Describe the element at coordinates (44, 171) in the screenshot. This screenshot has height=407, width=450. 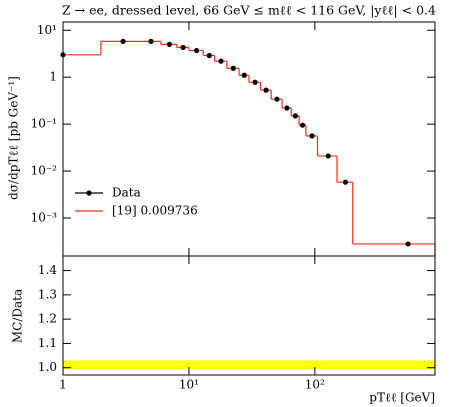
I see `y-tick-label: 10⁻²` at that location.